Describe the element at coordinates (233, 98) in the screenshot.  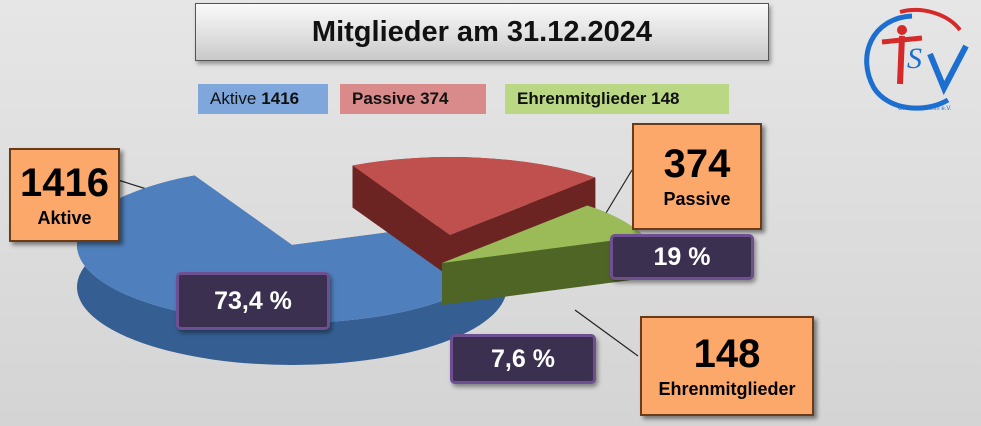
I see `legend-label-aktive: Aktive` at that location.